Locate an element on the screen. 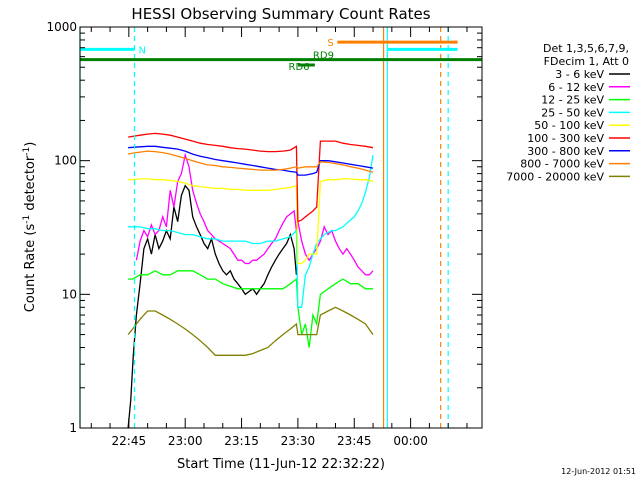  x-tick-label-1: 22:45 is located at coordinates (129, 441).